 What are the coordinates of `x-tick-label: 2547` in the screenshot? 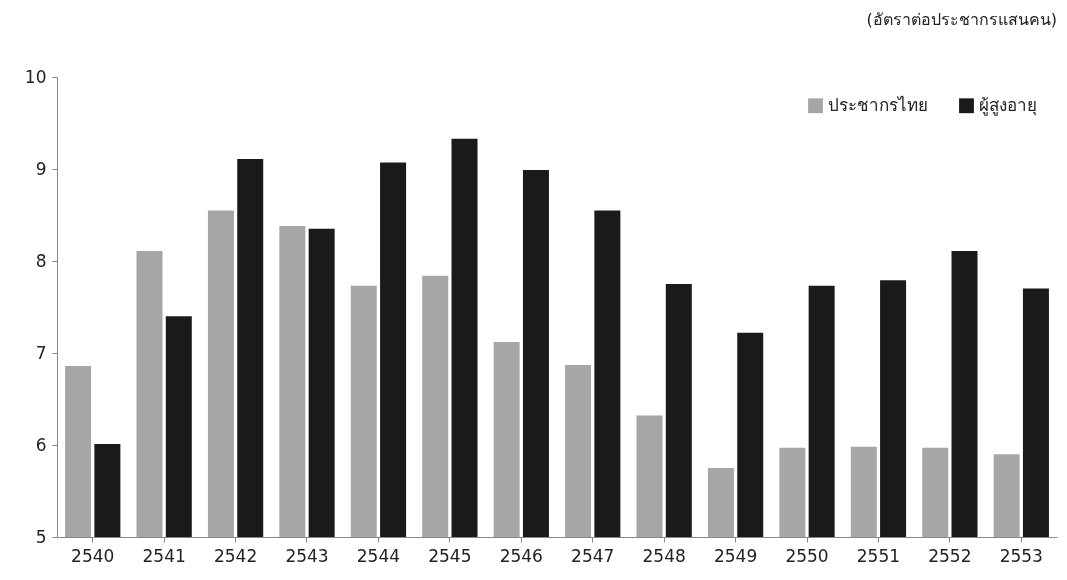 It's located at (593, 555).